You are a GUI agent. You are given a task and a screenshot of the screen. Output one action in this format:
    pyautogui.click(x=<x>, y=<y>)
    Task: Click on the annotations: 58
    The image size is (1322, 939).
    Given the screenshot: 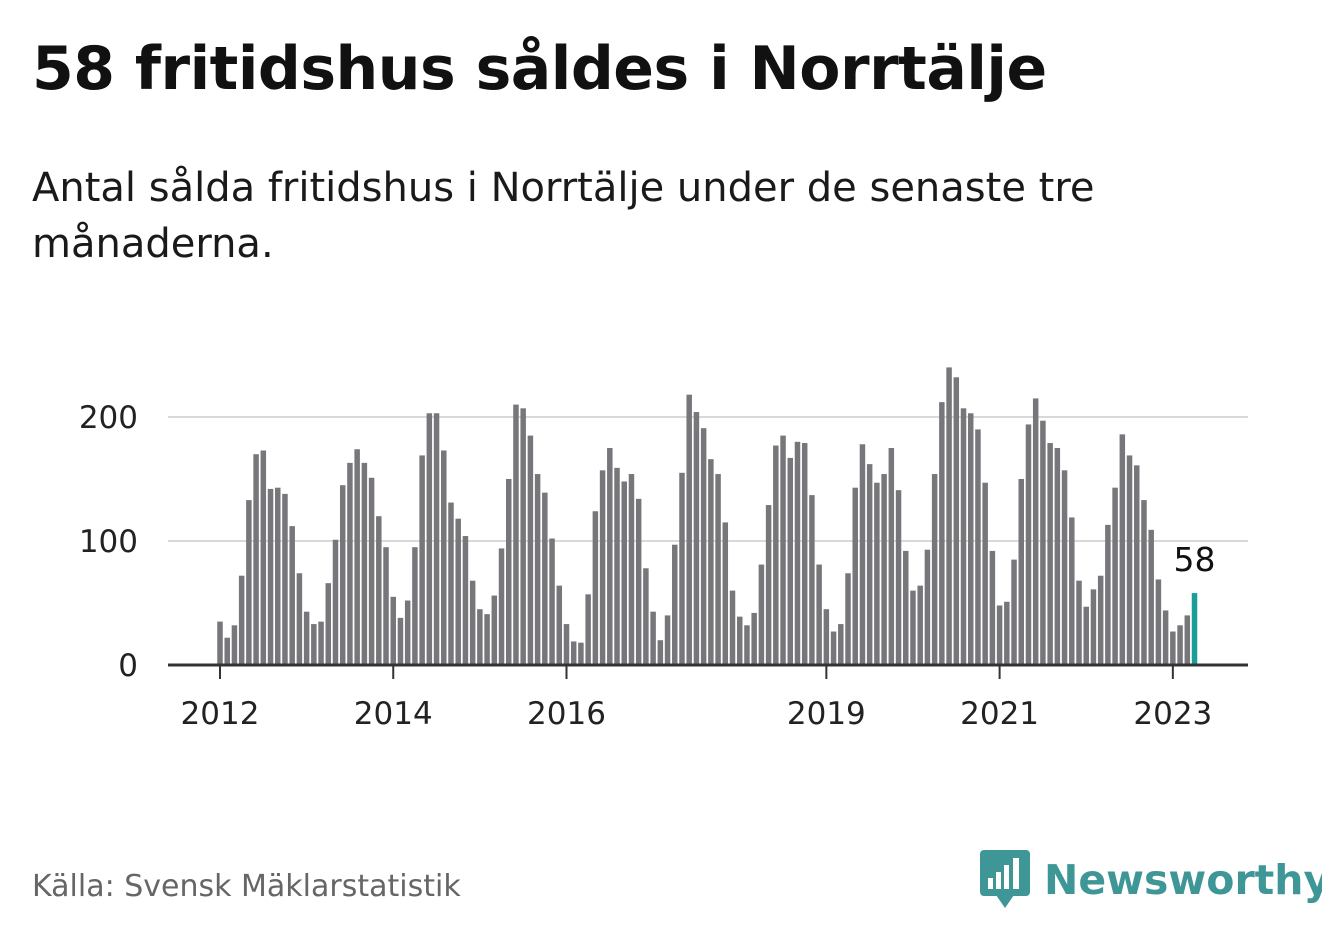 What is the action you would take?
    pyautogui.click(x=1195, y=559)
    